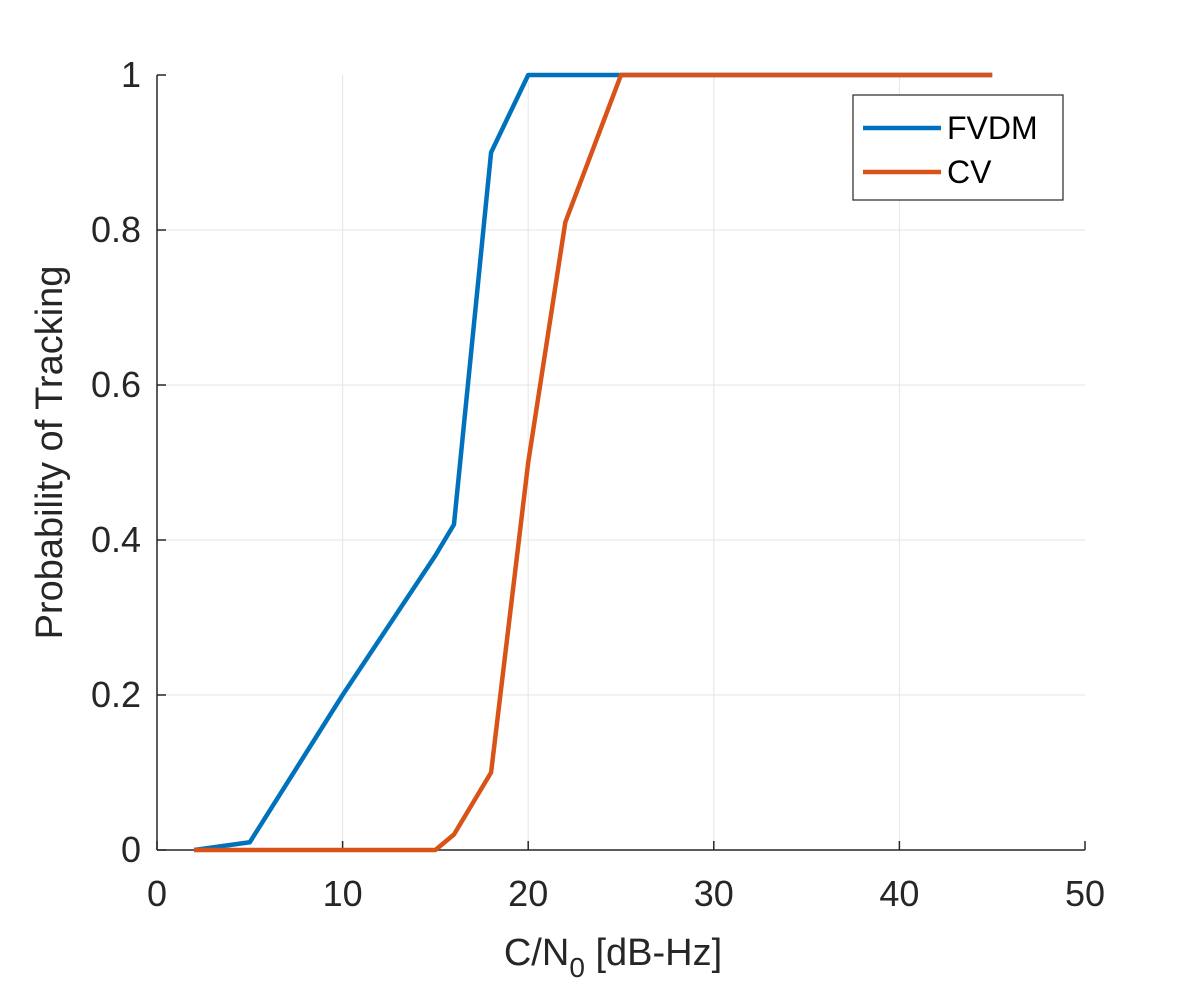 The image size is (1200, 1000). Describe the element at coordinates (116, 694) in the screenshot. I see `y-tick-label: 0.2` at that location.